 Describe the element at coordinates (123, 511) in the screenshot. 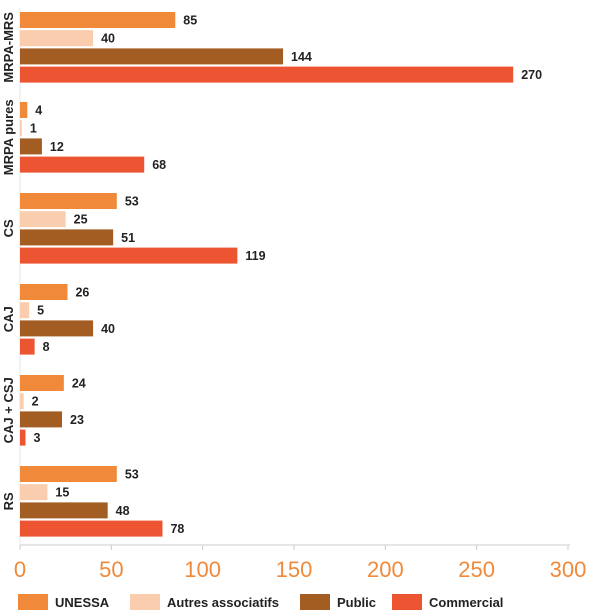

I see `bar-value-label: 48` at that location.